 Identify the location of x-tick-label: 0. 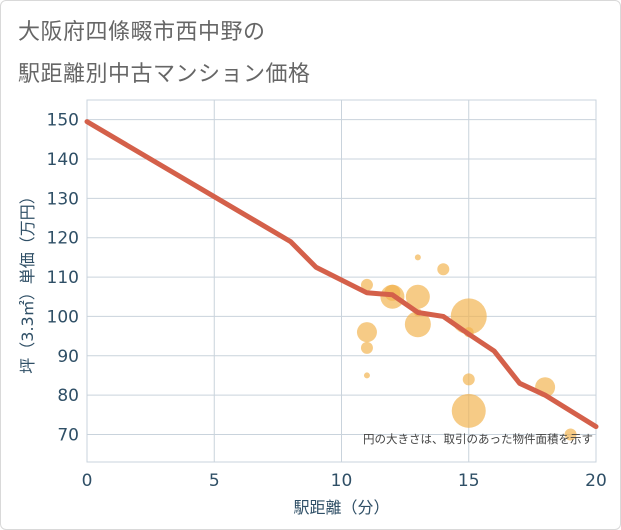
(87, 481).